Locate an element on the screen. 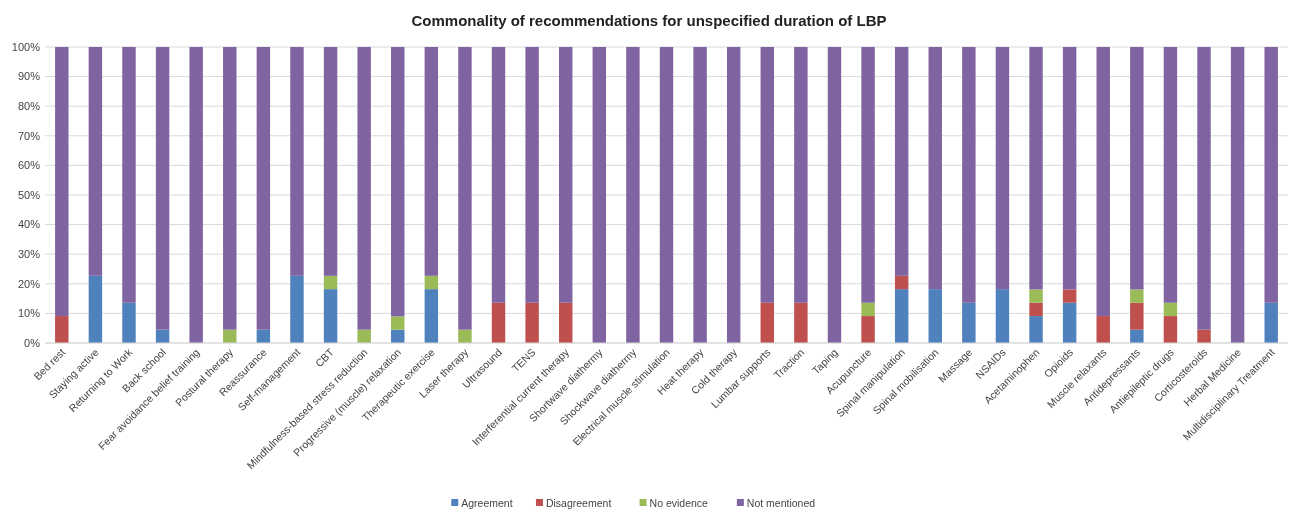  legend-label: No evidence is located at coordinates (679, 503).